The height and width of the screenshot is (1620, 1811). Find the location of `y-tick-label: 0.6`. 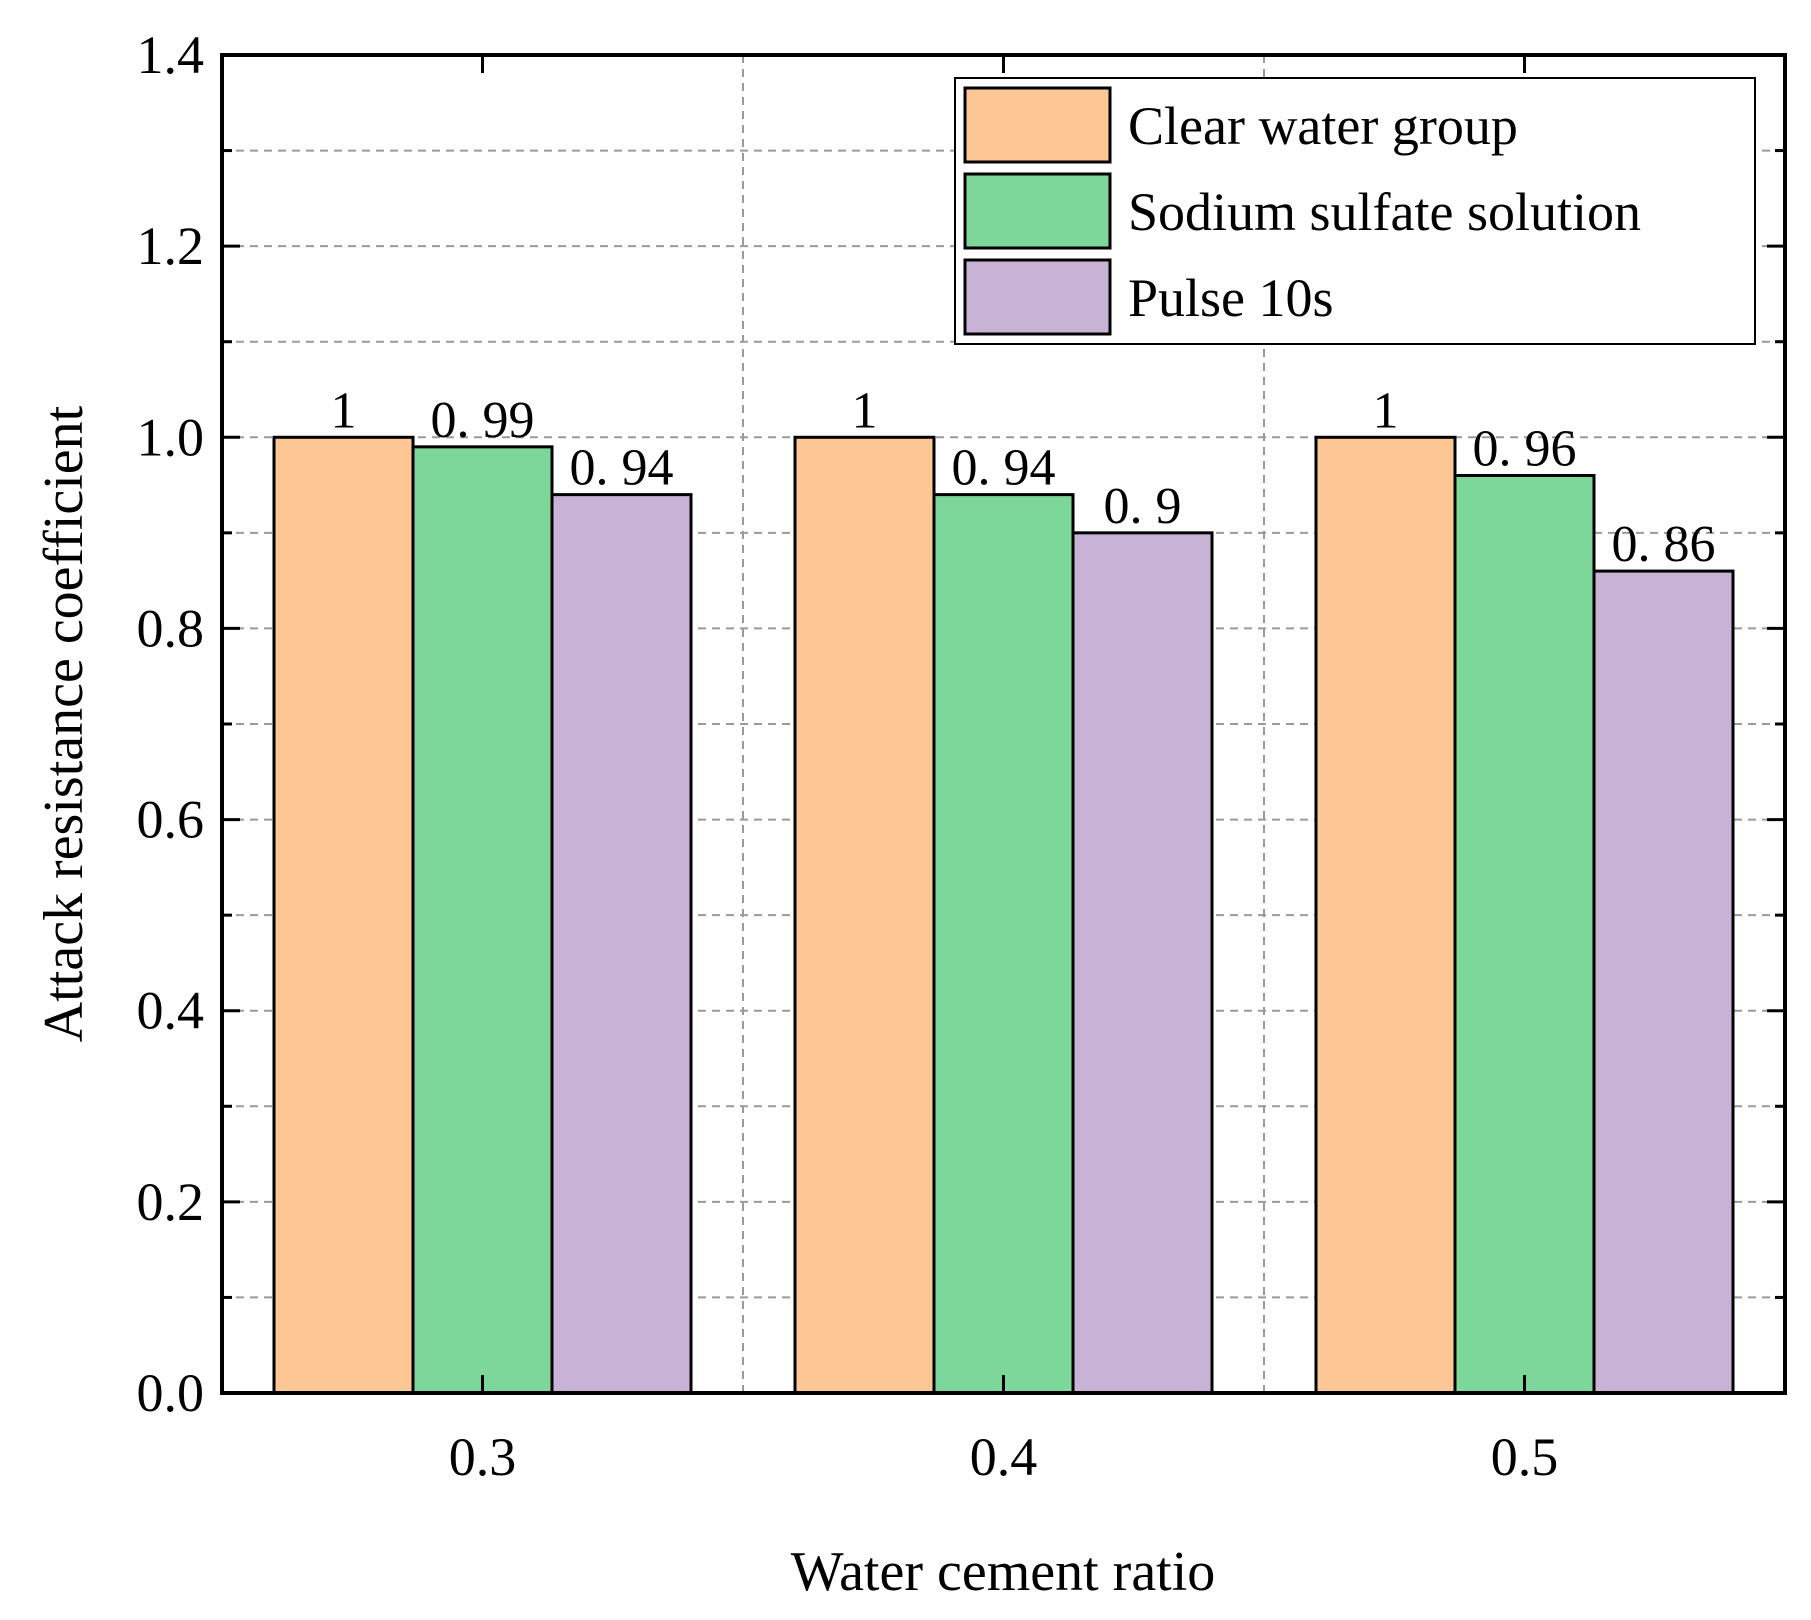

y-tick-label: 0.6 is located at coordinates (171, 820).